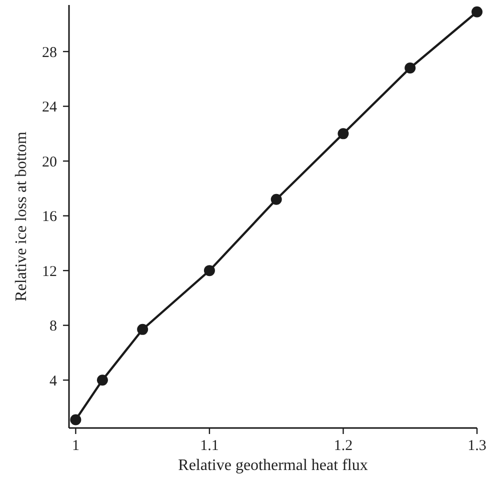  Describe the element at coordinates (477, 446) in the screenshot. I see `x-tick-label: 1.3` at that location.